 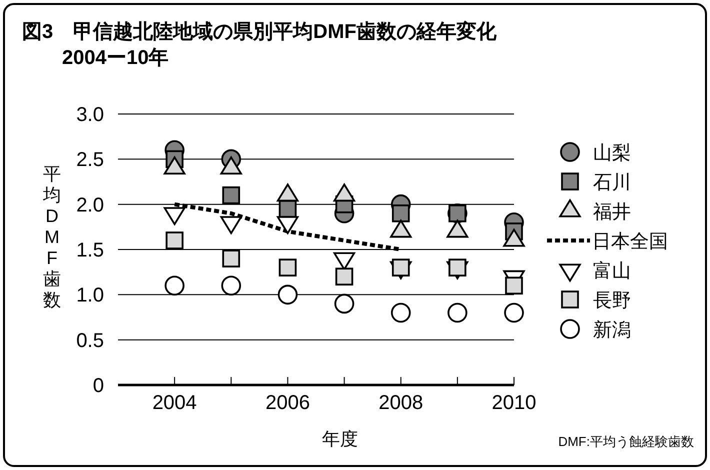 I want to click on x-axis-title: 年度, so click(x=340, y=439).